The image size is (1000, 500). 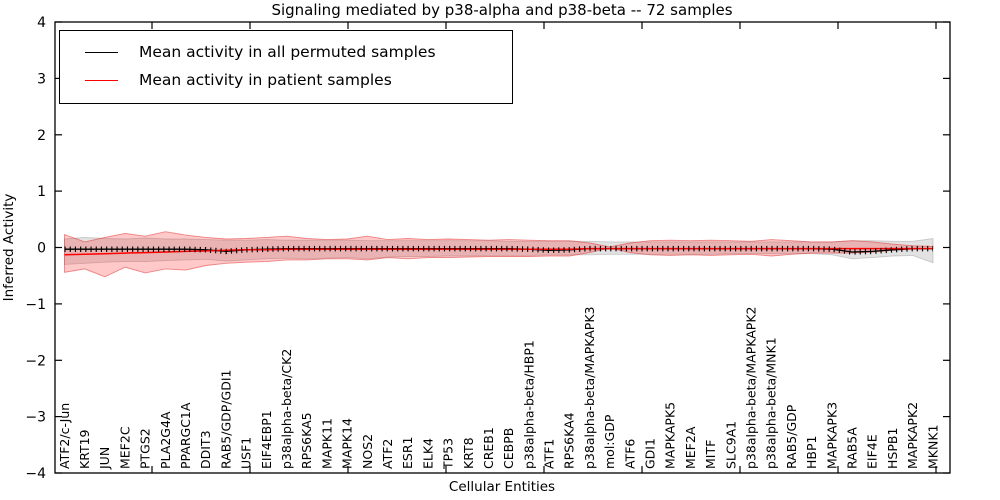 I want to click on x-category-label: ELK4, so click(x=427, y=453).